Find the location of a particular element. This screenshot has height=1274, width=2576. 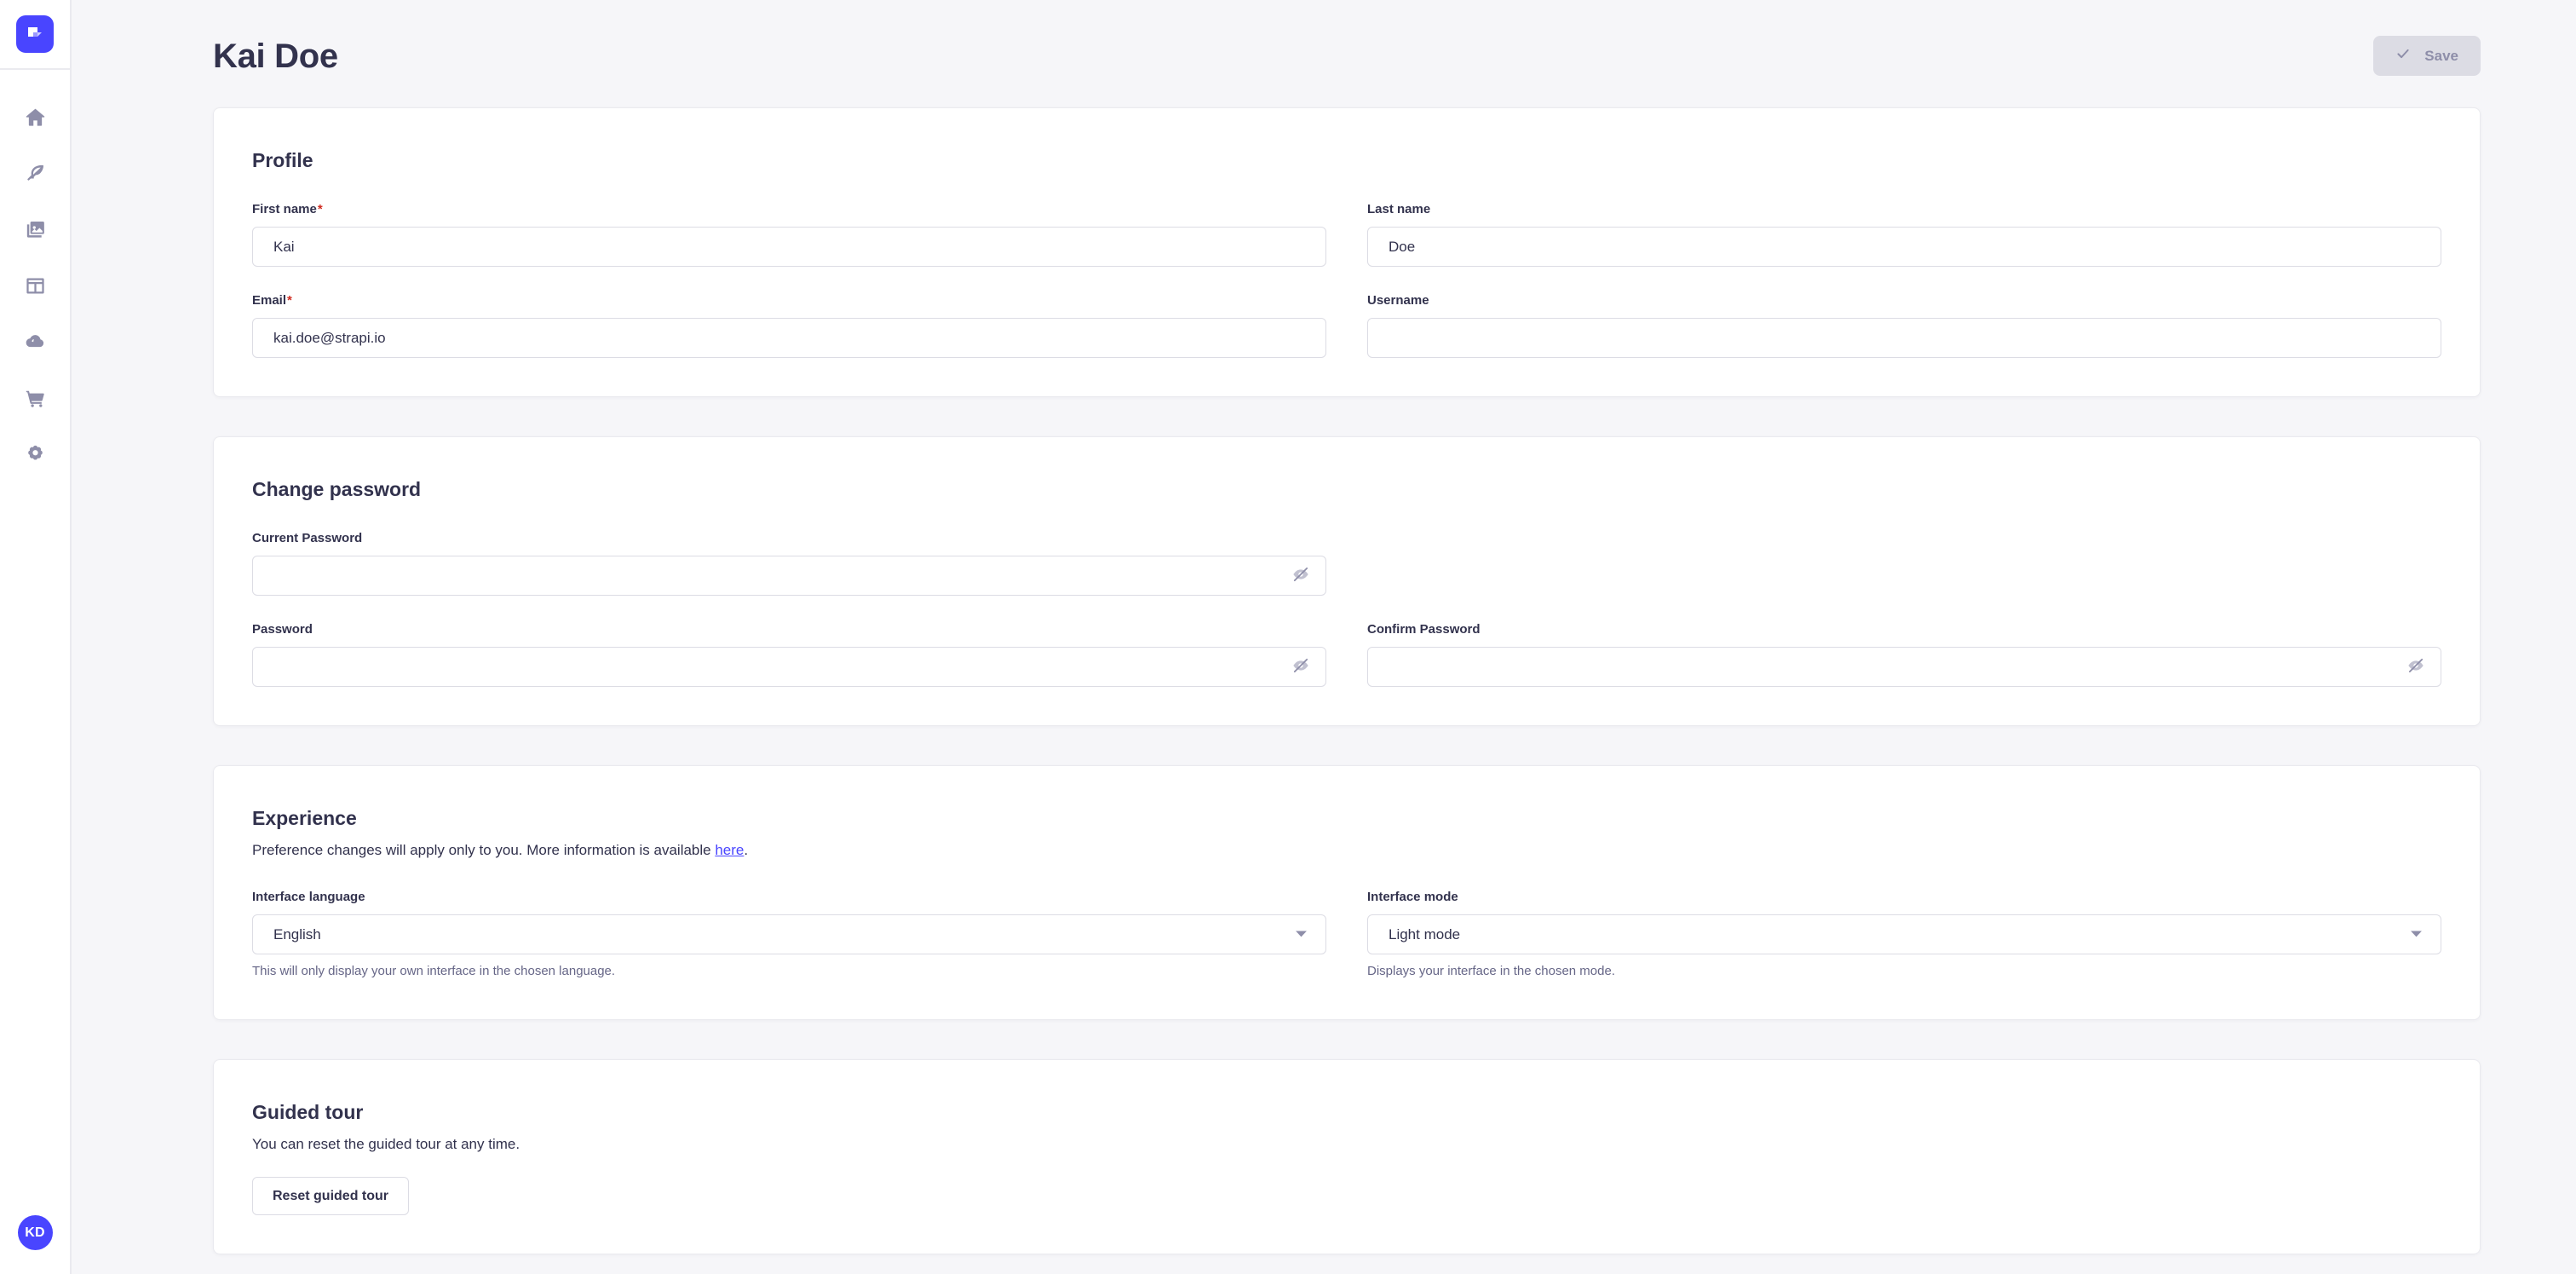

field-last-name: Last name is located at coordinates (1904, 233).